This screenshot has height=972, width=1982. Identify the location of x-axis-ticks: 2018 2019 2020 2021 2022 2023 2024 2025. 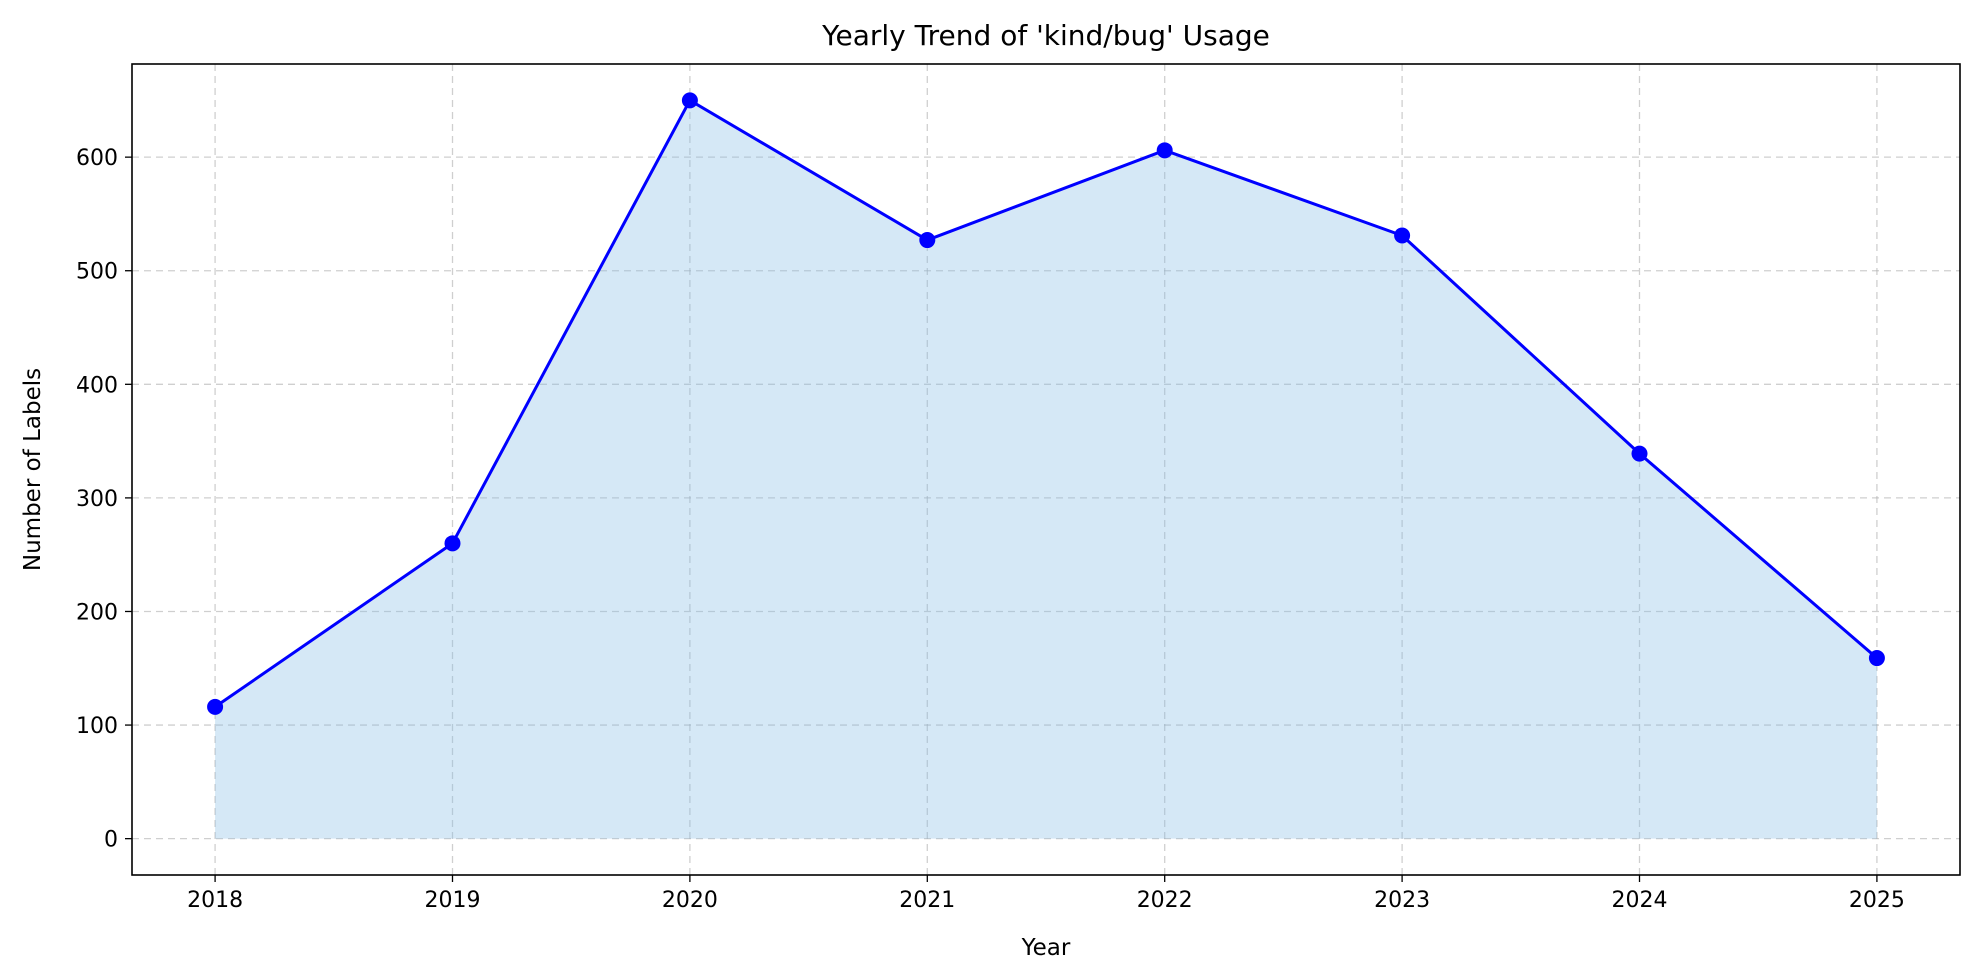
(1046, 894).